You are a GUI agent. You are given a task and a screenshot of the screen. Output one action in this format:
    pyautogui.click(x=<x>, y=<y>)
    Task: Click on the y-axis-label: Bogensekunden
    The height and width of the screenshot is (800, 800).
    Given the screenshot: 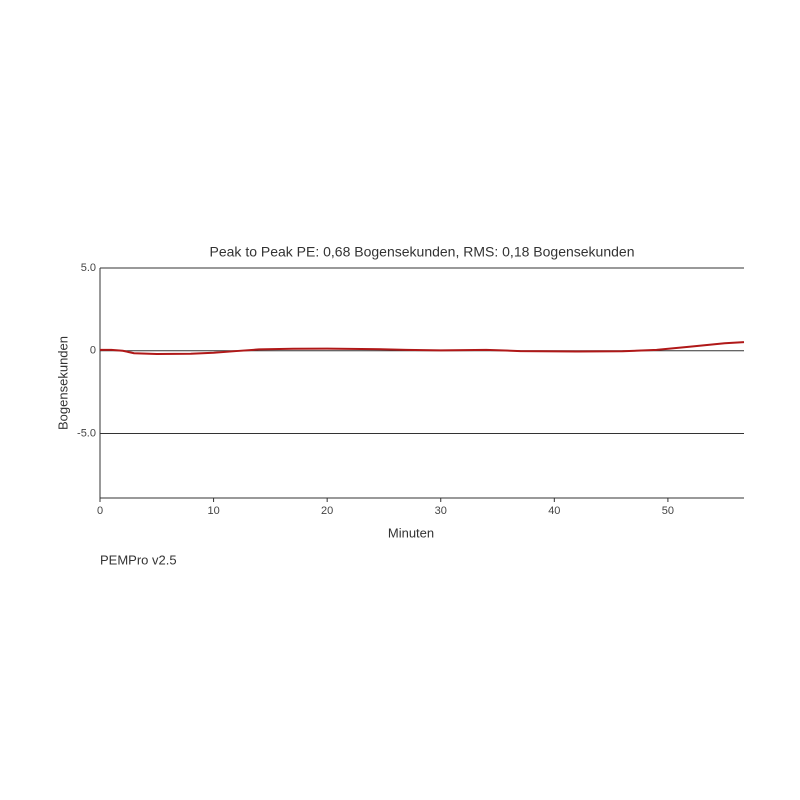 What is the action you would take?
    pyautogui.click(x=62, y=383)
    